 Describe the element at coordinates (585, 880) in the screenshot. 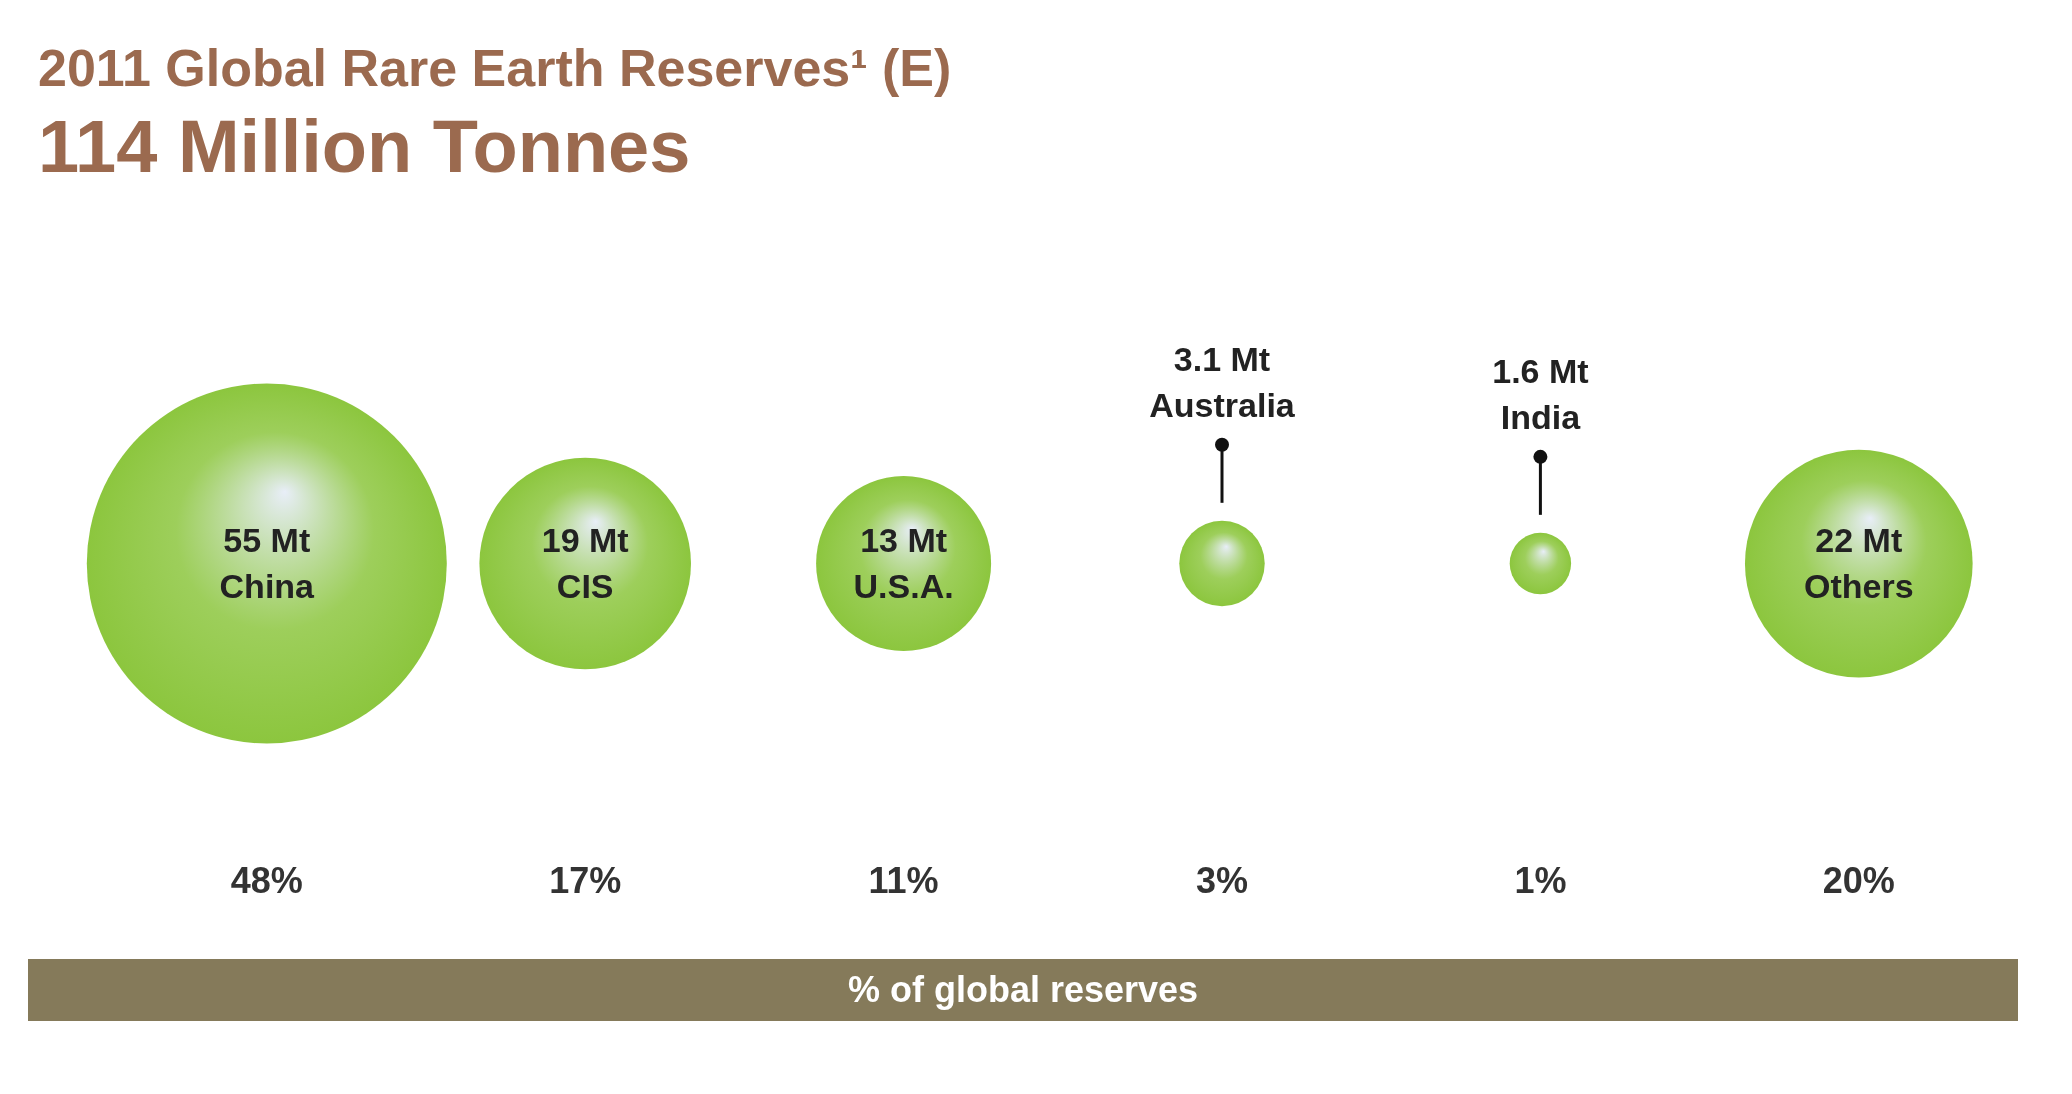

I see `data-label: 17%` at that location.